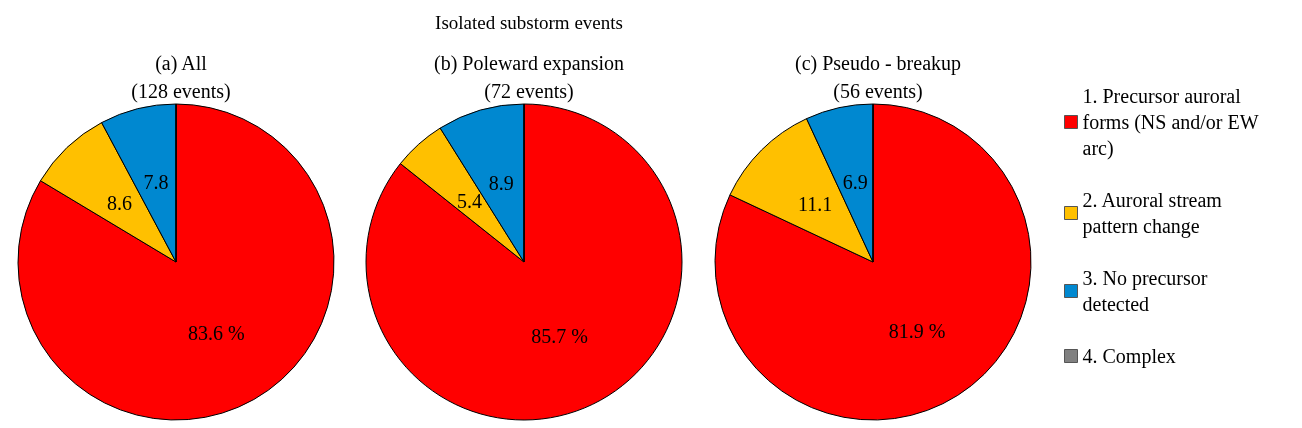  I want to click on data-label: 6.9, so click(855, 181).